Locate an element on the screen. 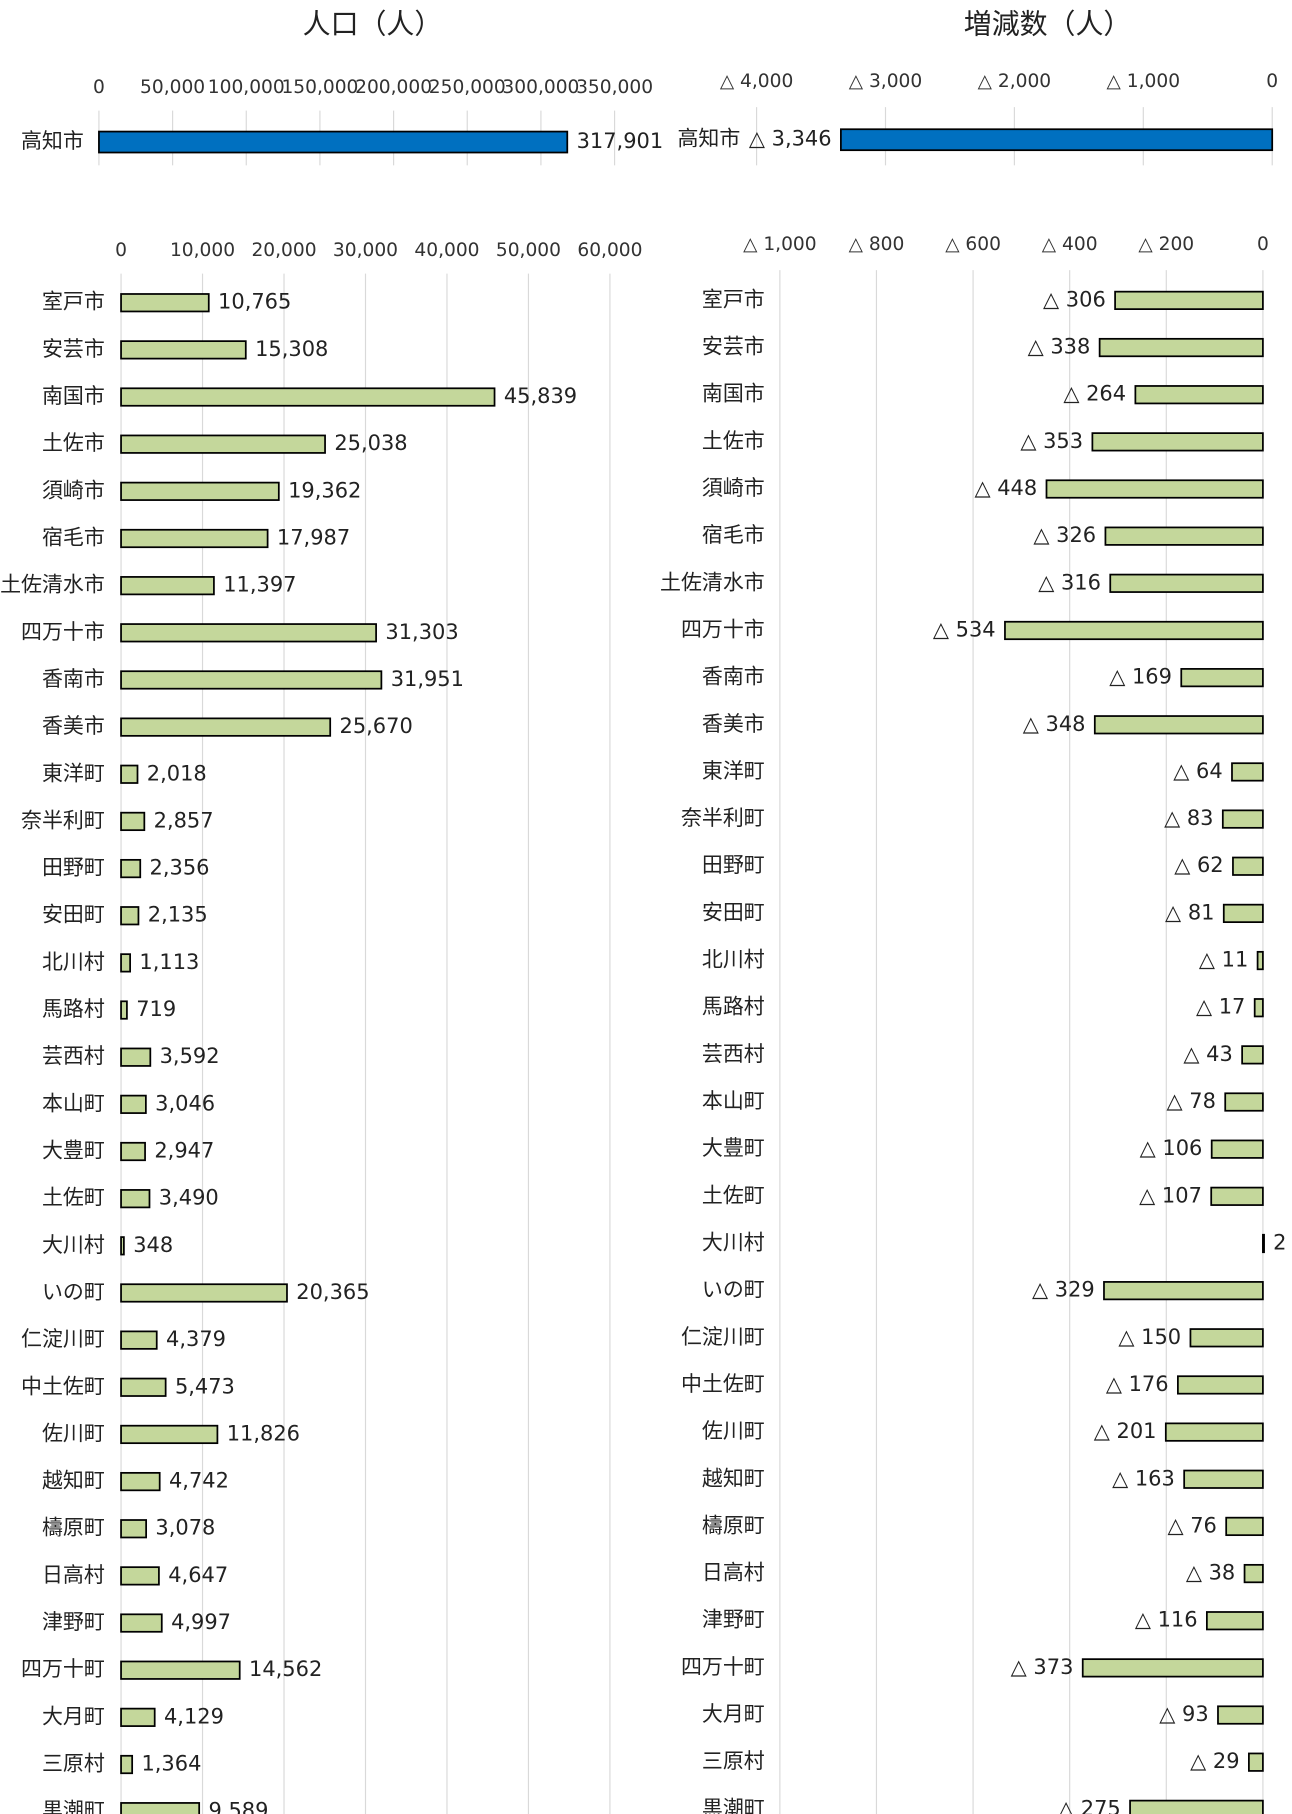 The image size is (1292, 1814). value-label: 25,038 is located at coordinates (370, 443).